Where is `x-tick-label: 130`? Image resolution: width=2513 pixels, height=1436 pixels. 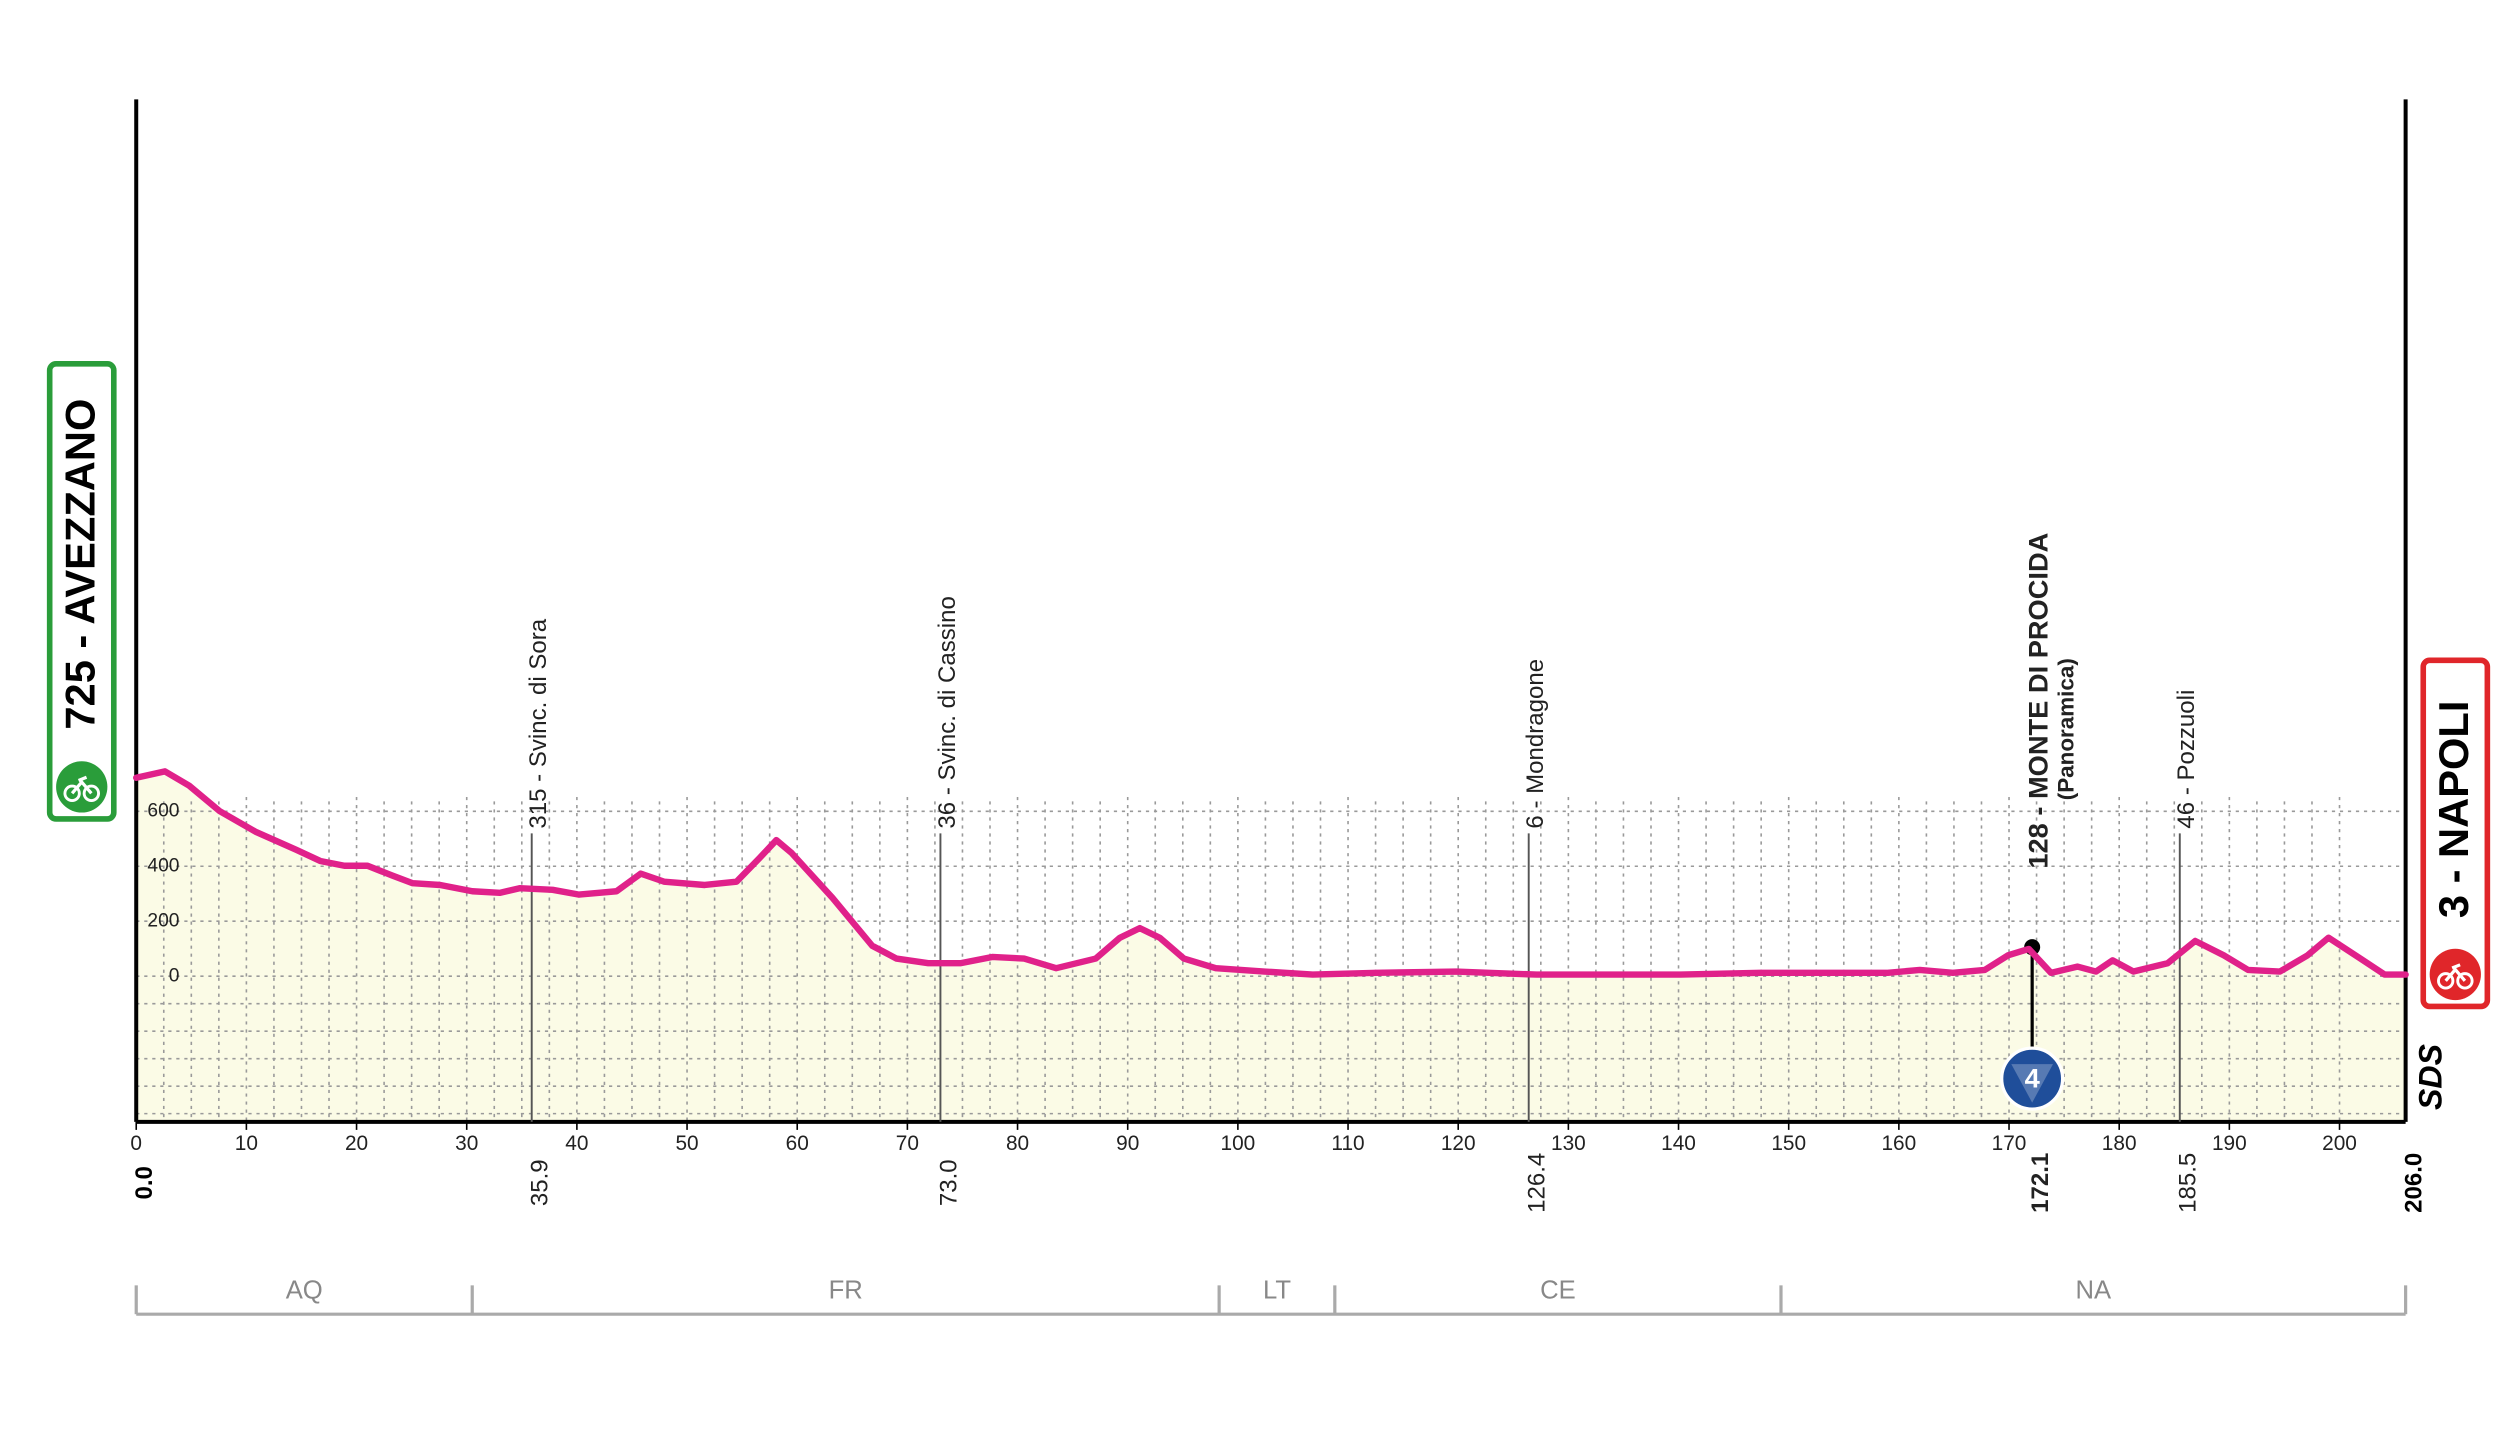 x-tick-label: 130 is located at coordinates (1568, 1143).